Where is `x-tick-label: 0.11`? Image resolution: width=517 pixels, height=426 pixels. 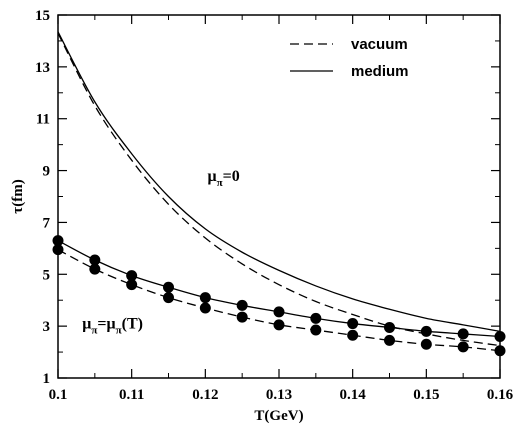 x-tick-label: 0.11 is located at coordinates (131, 395).